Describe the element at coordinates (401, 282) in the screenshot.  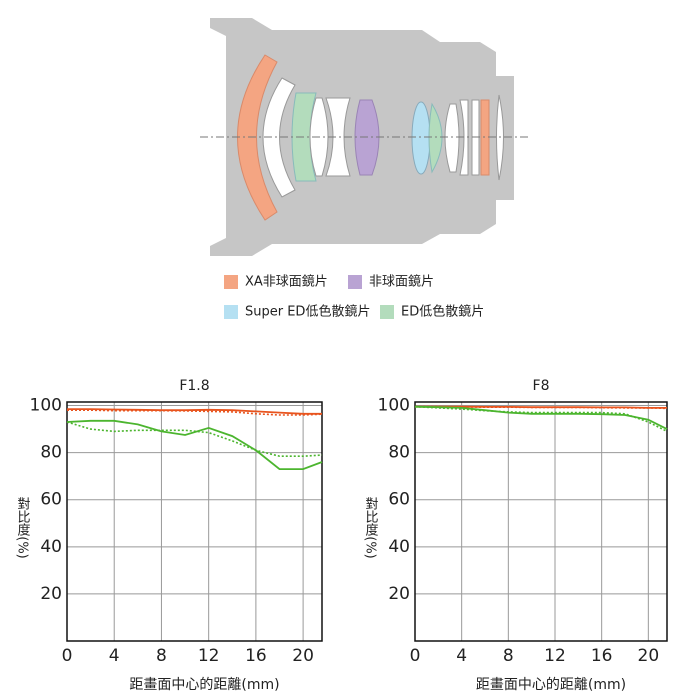
I see `legend-label: 非球面鏡片` at that location.